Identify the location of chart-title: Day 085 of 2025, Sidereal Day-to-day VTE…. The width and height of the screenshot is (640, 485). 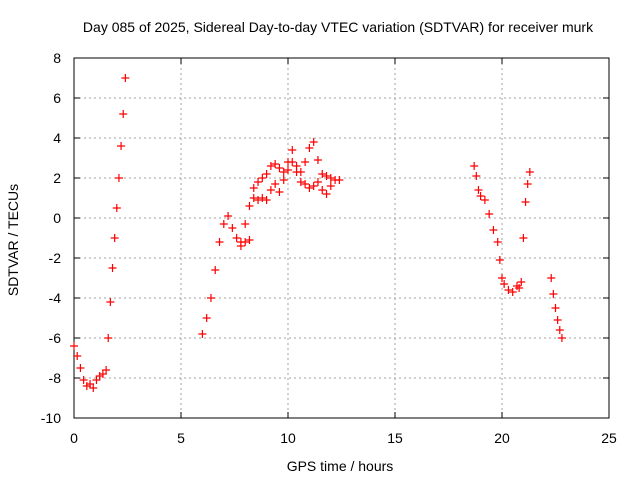
(338, 27).